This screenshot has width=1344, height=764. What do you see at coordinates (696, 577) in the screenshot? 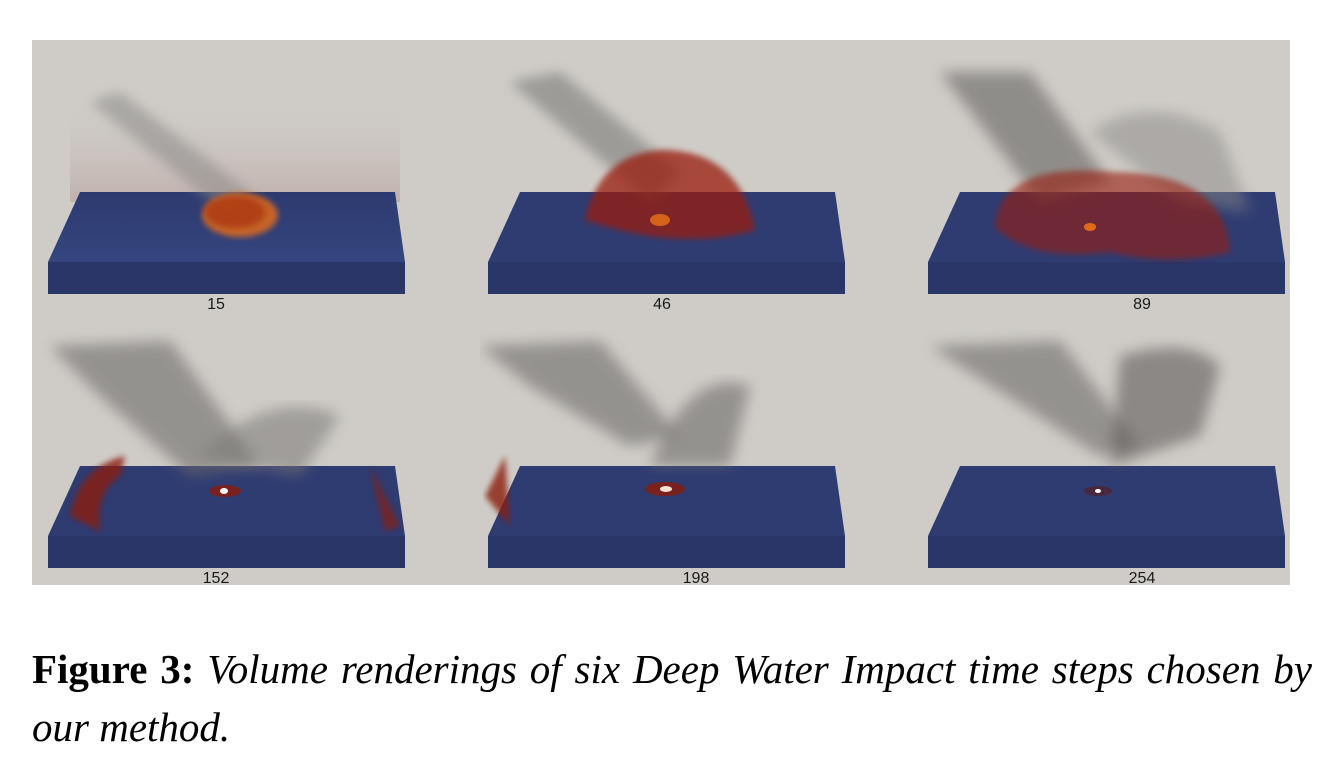
I see `time-step-label: 198` at bounding box center [696, 577].